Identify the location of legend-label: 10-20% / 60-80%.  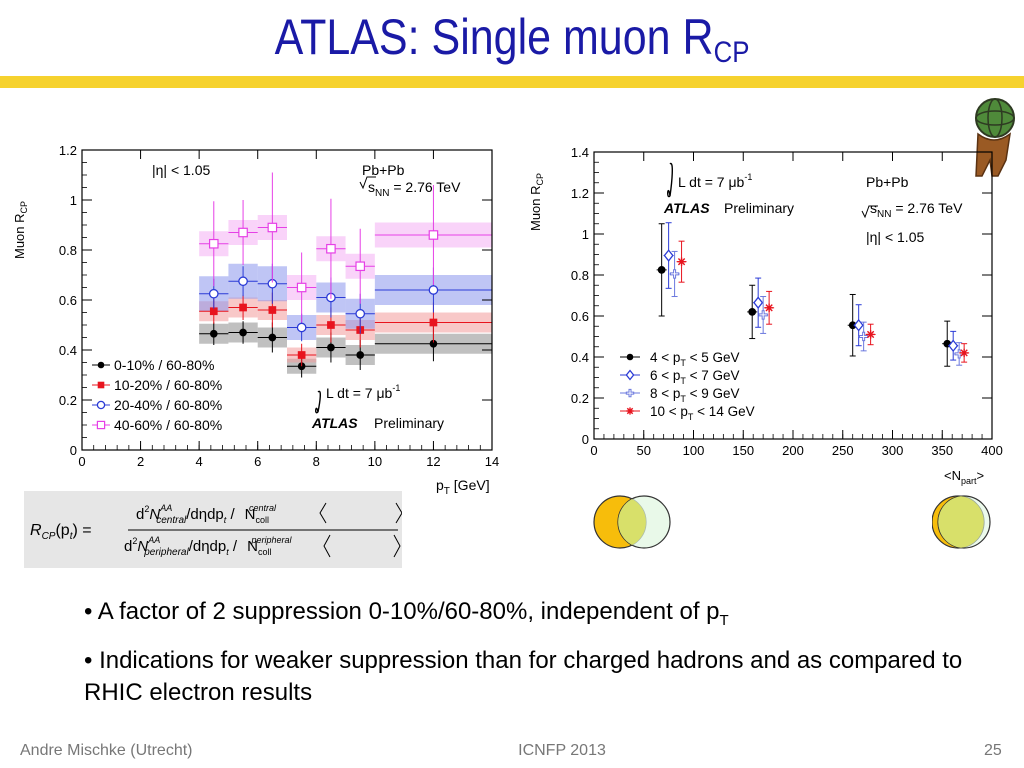
(168, 385).